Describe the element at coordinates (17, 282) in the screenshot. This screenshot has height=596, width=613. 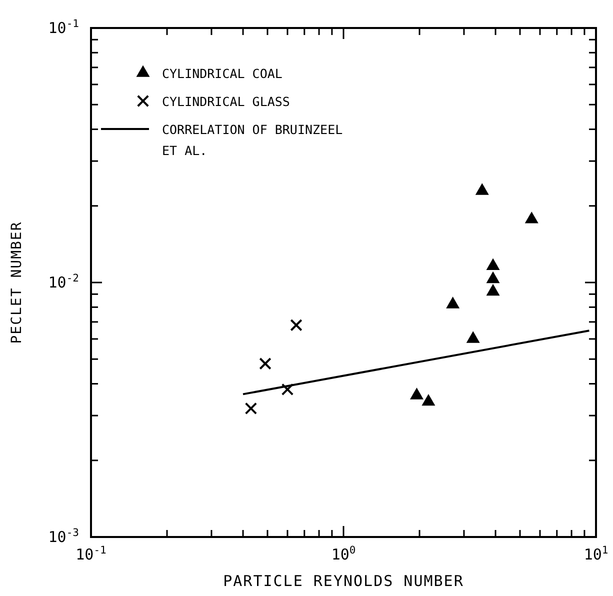
I see `y-axis-title: PECLET NUMBER` at that location.